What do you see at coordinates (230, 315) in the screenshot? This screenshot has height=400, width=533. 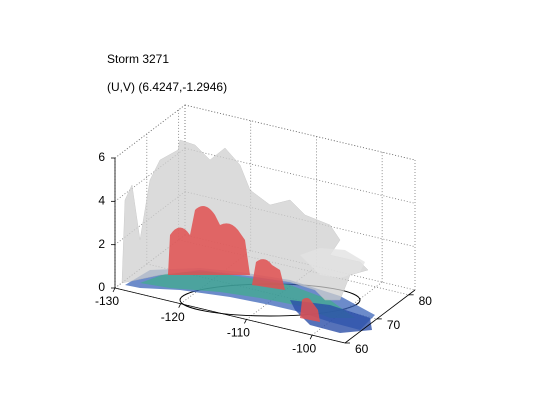 I see `x-axis` at bounding box center [230, 315].